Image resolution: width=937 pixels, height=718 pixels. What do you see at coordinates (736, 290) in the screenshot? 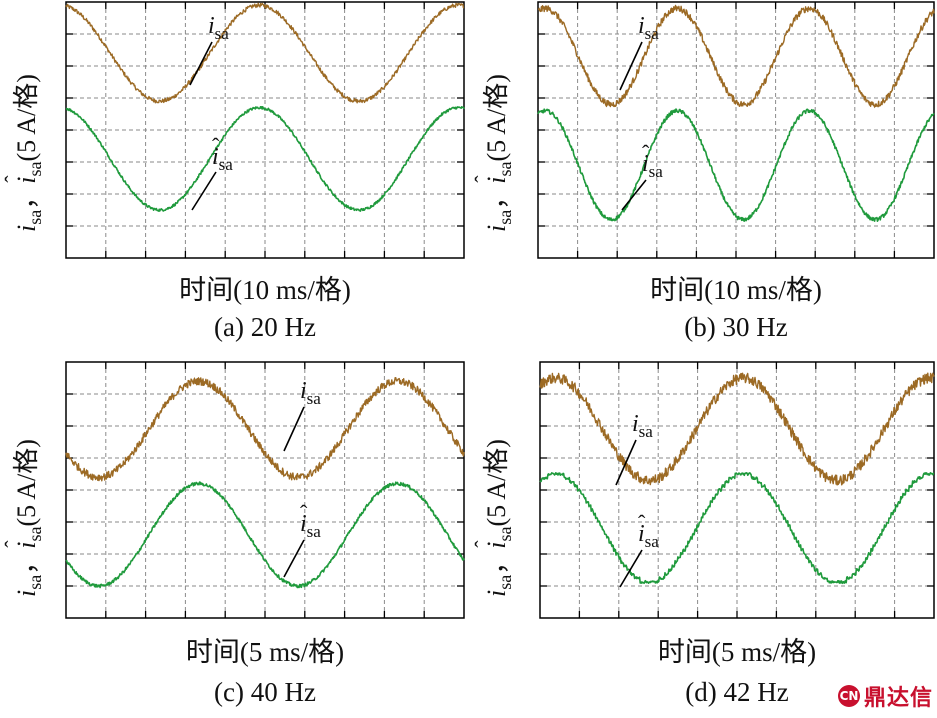
I see `xlabel-b: 时间(10 ms/格)` at bounding box center [736, 290].